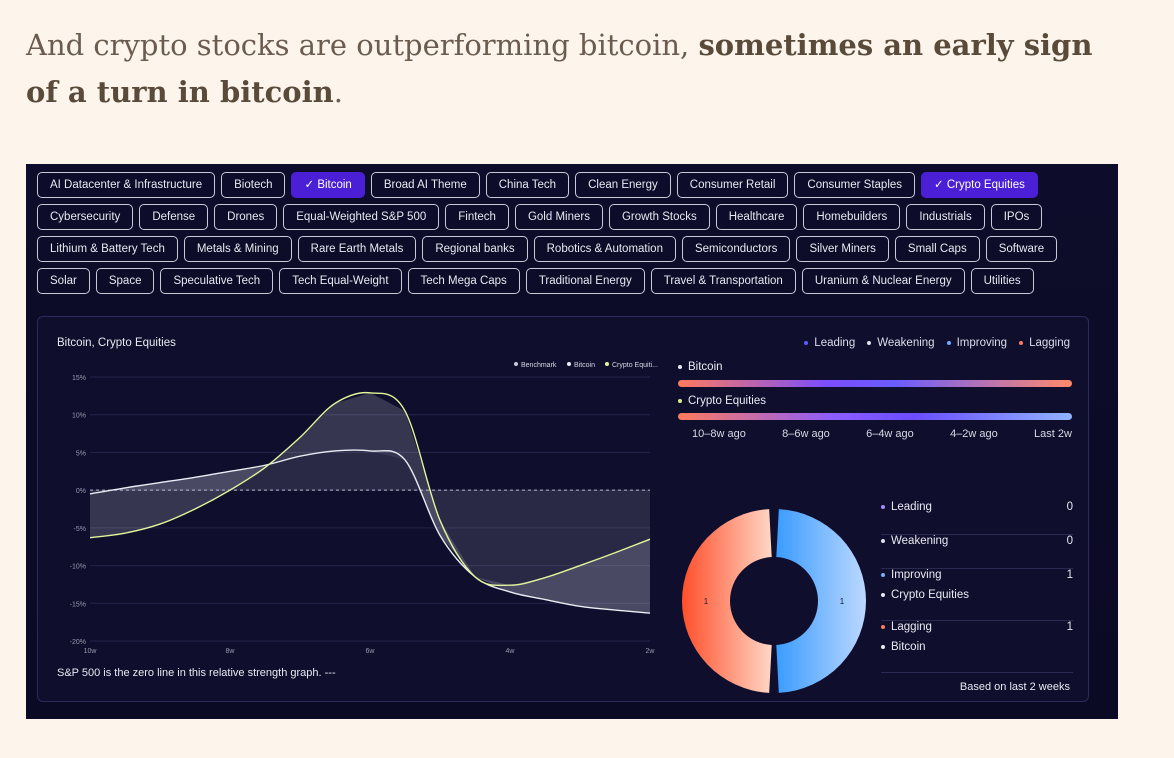 The width and height of the screenshot is (1174, 758). Describe the element at coordinates (937, 343) in the screenshot. I see `quadrant-legend: Leading Weakening Improving Lagging` at that location.